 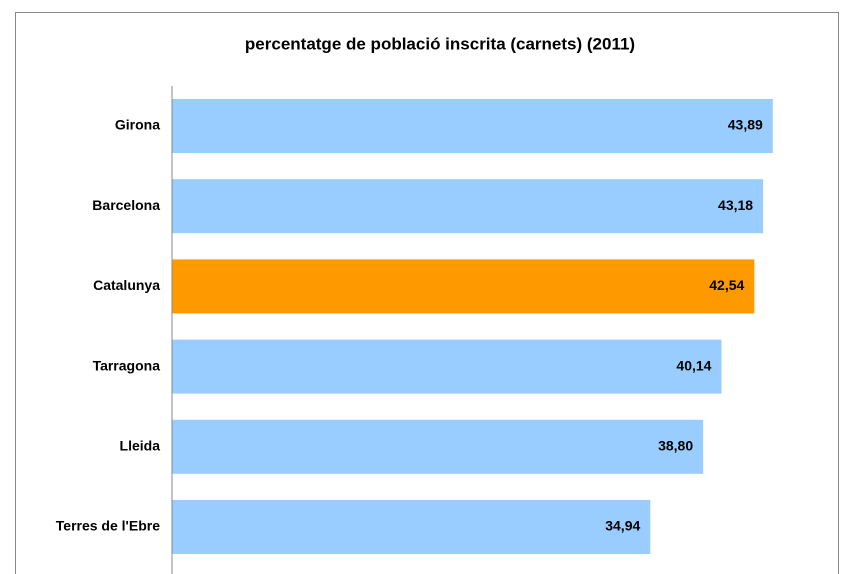 What do you see at coordinates (140, 446) in the screenshot?
I see `y-tick-label: Lleida` at bounding box center [140, 446].